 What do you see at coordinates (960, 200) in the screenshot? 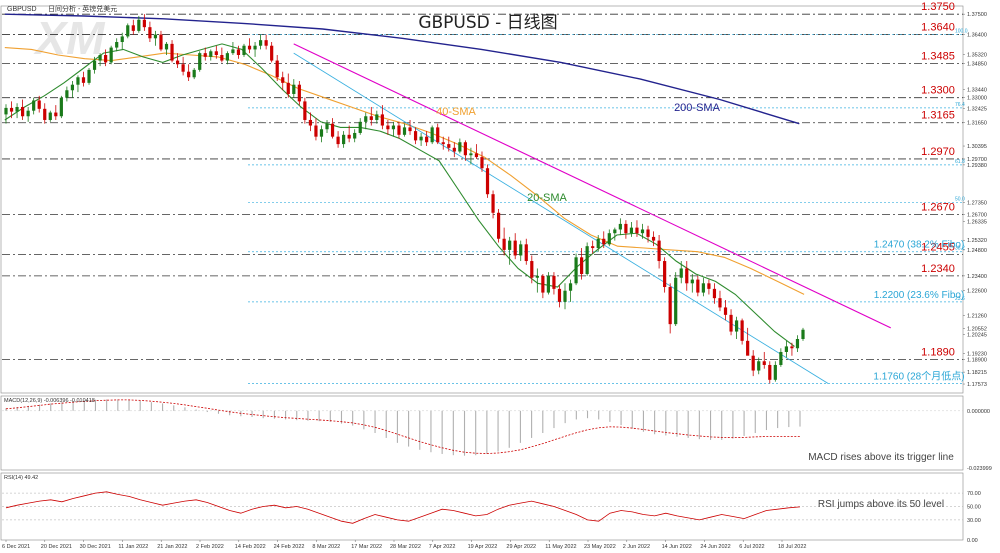
I see `fibo-ratio-label: 50.0` at bounding box center [960, 200].